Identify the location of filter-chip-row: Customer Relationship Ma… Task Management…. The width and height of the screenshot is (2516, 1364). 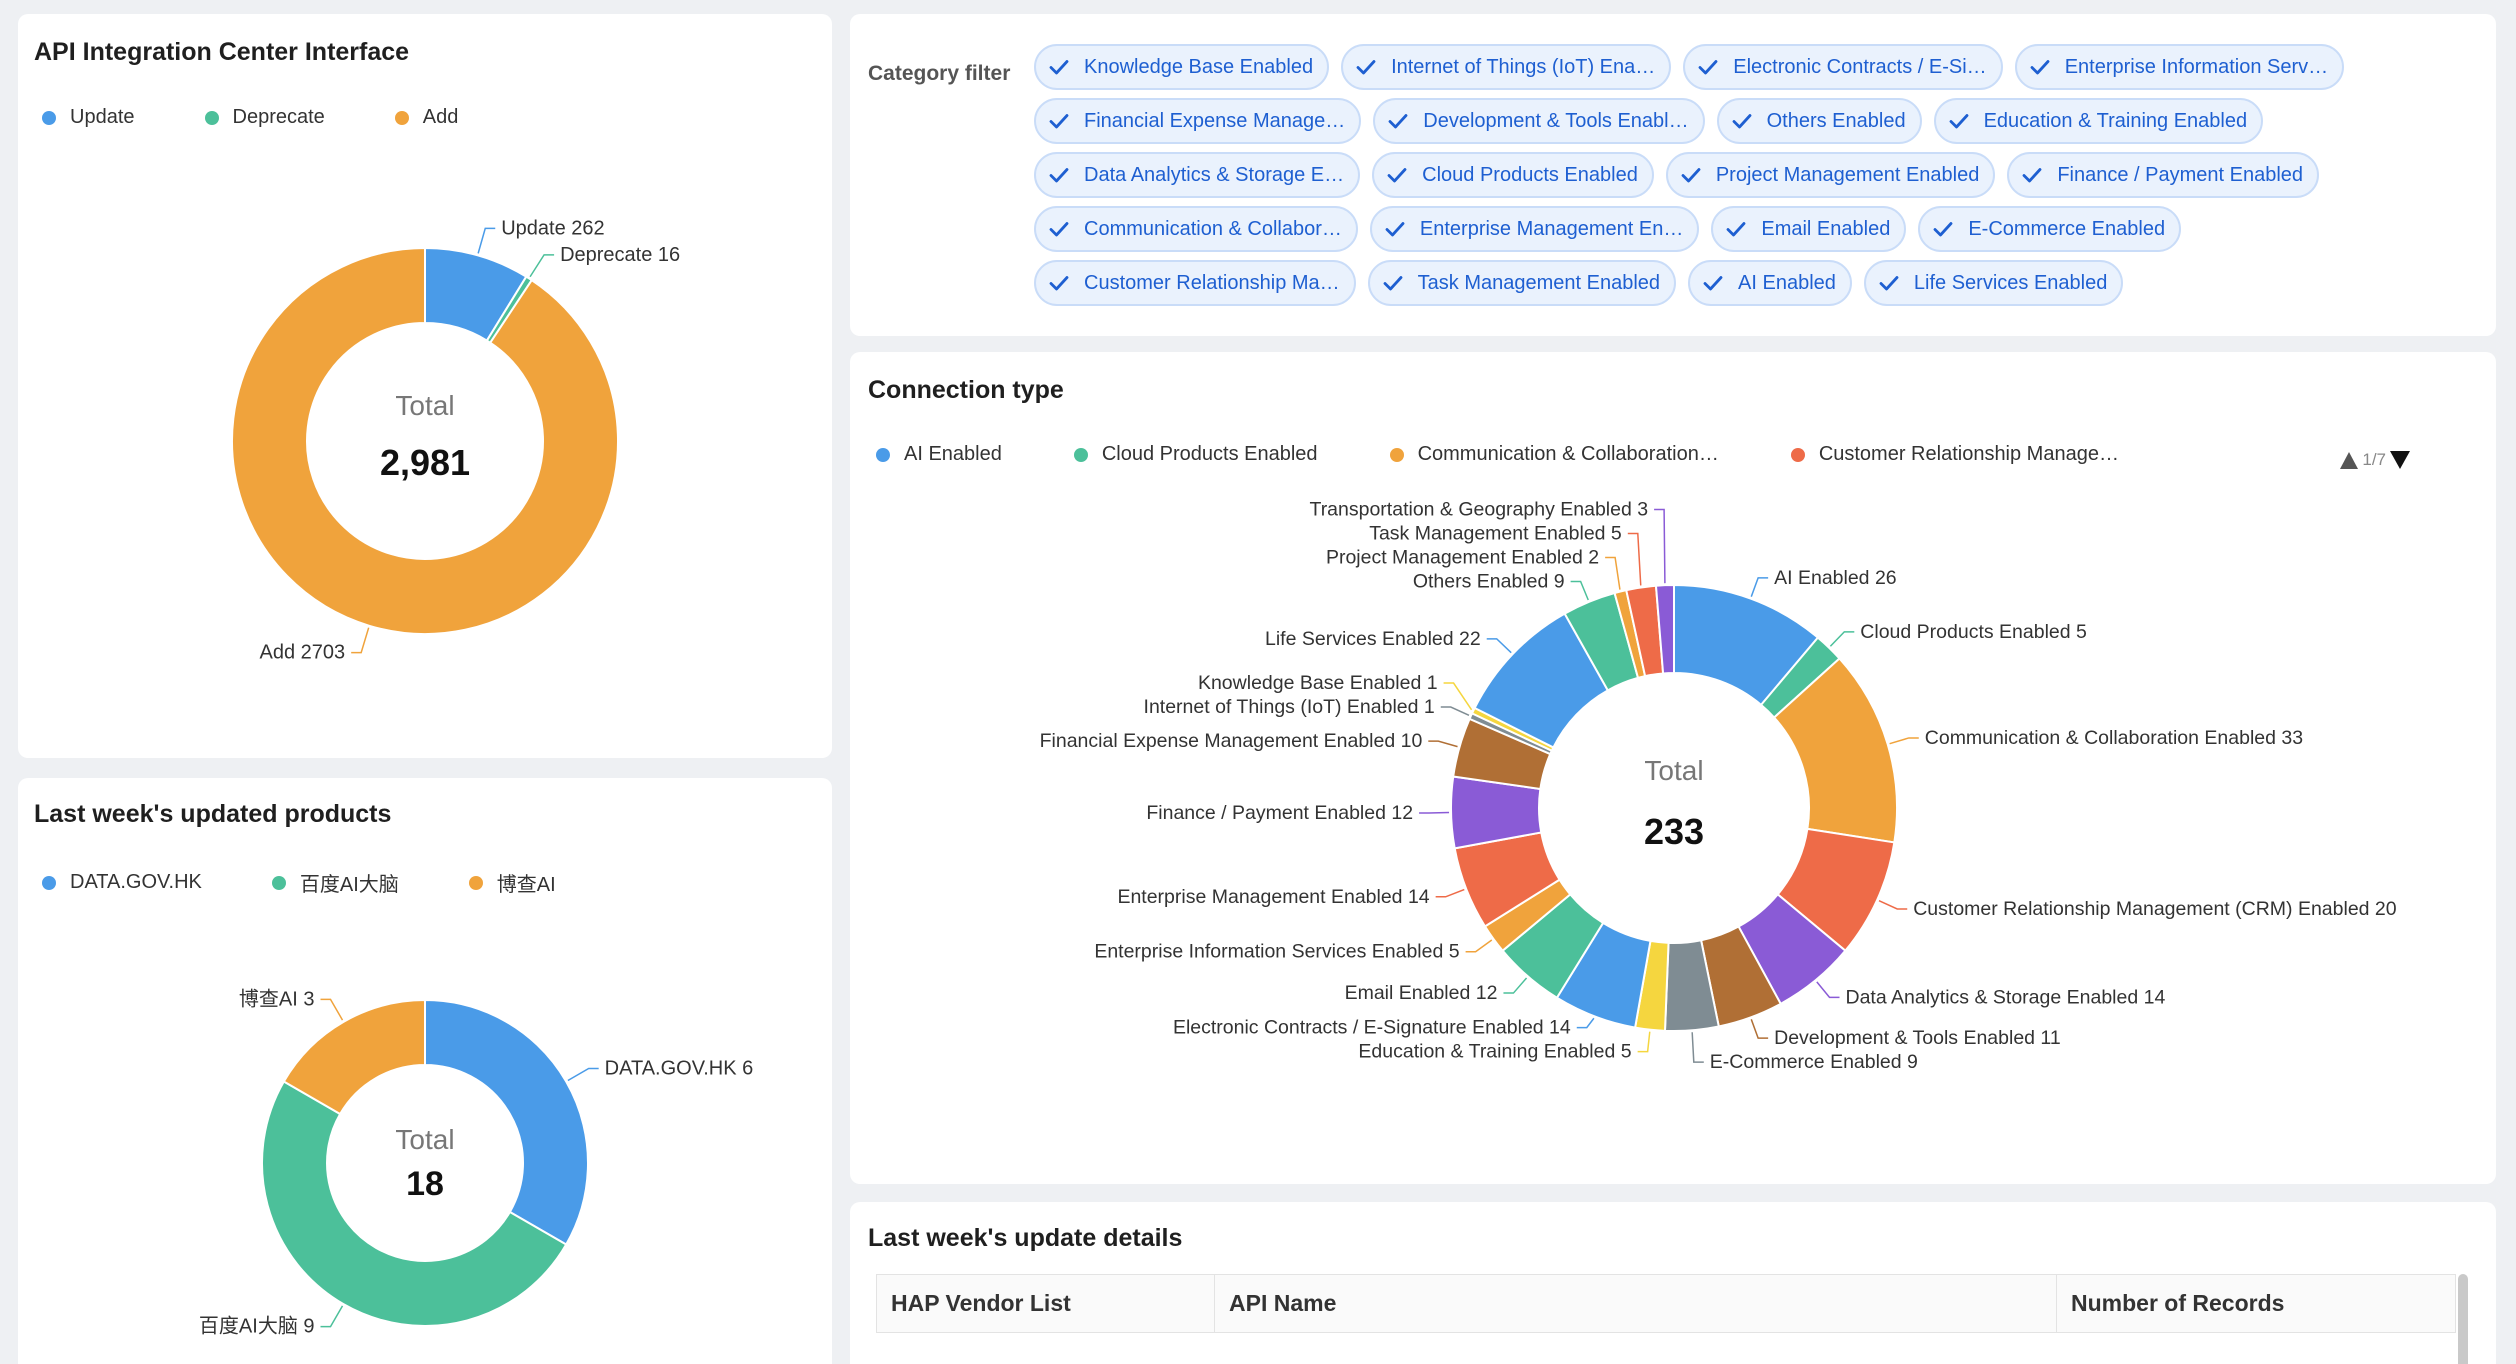
(1584, 283).